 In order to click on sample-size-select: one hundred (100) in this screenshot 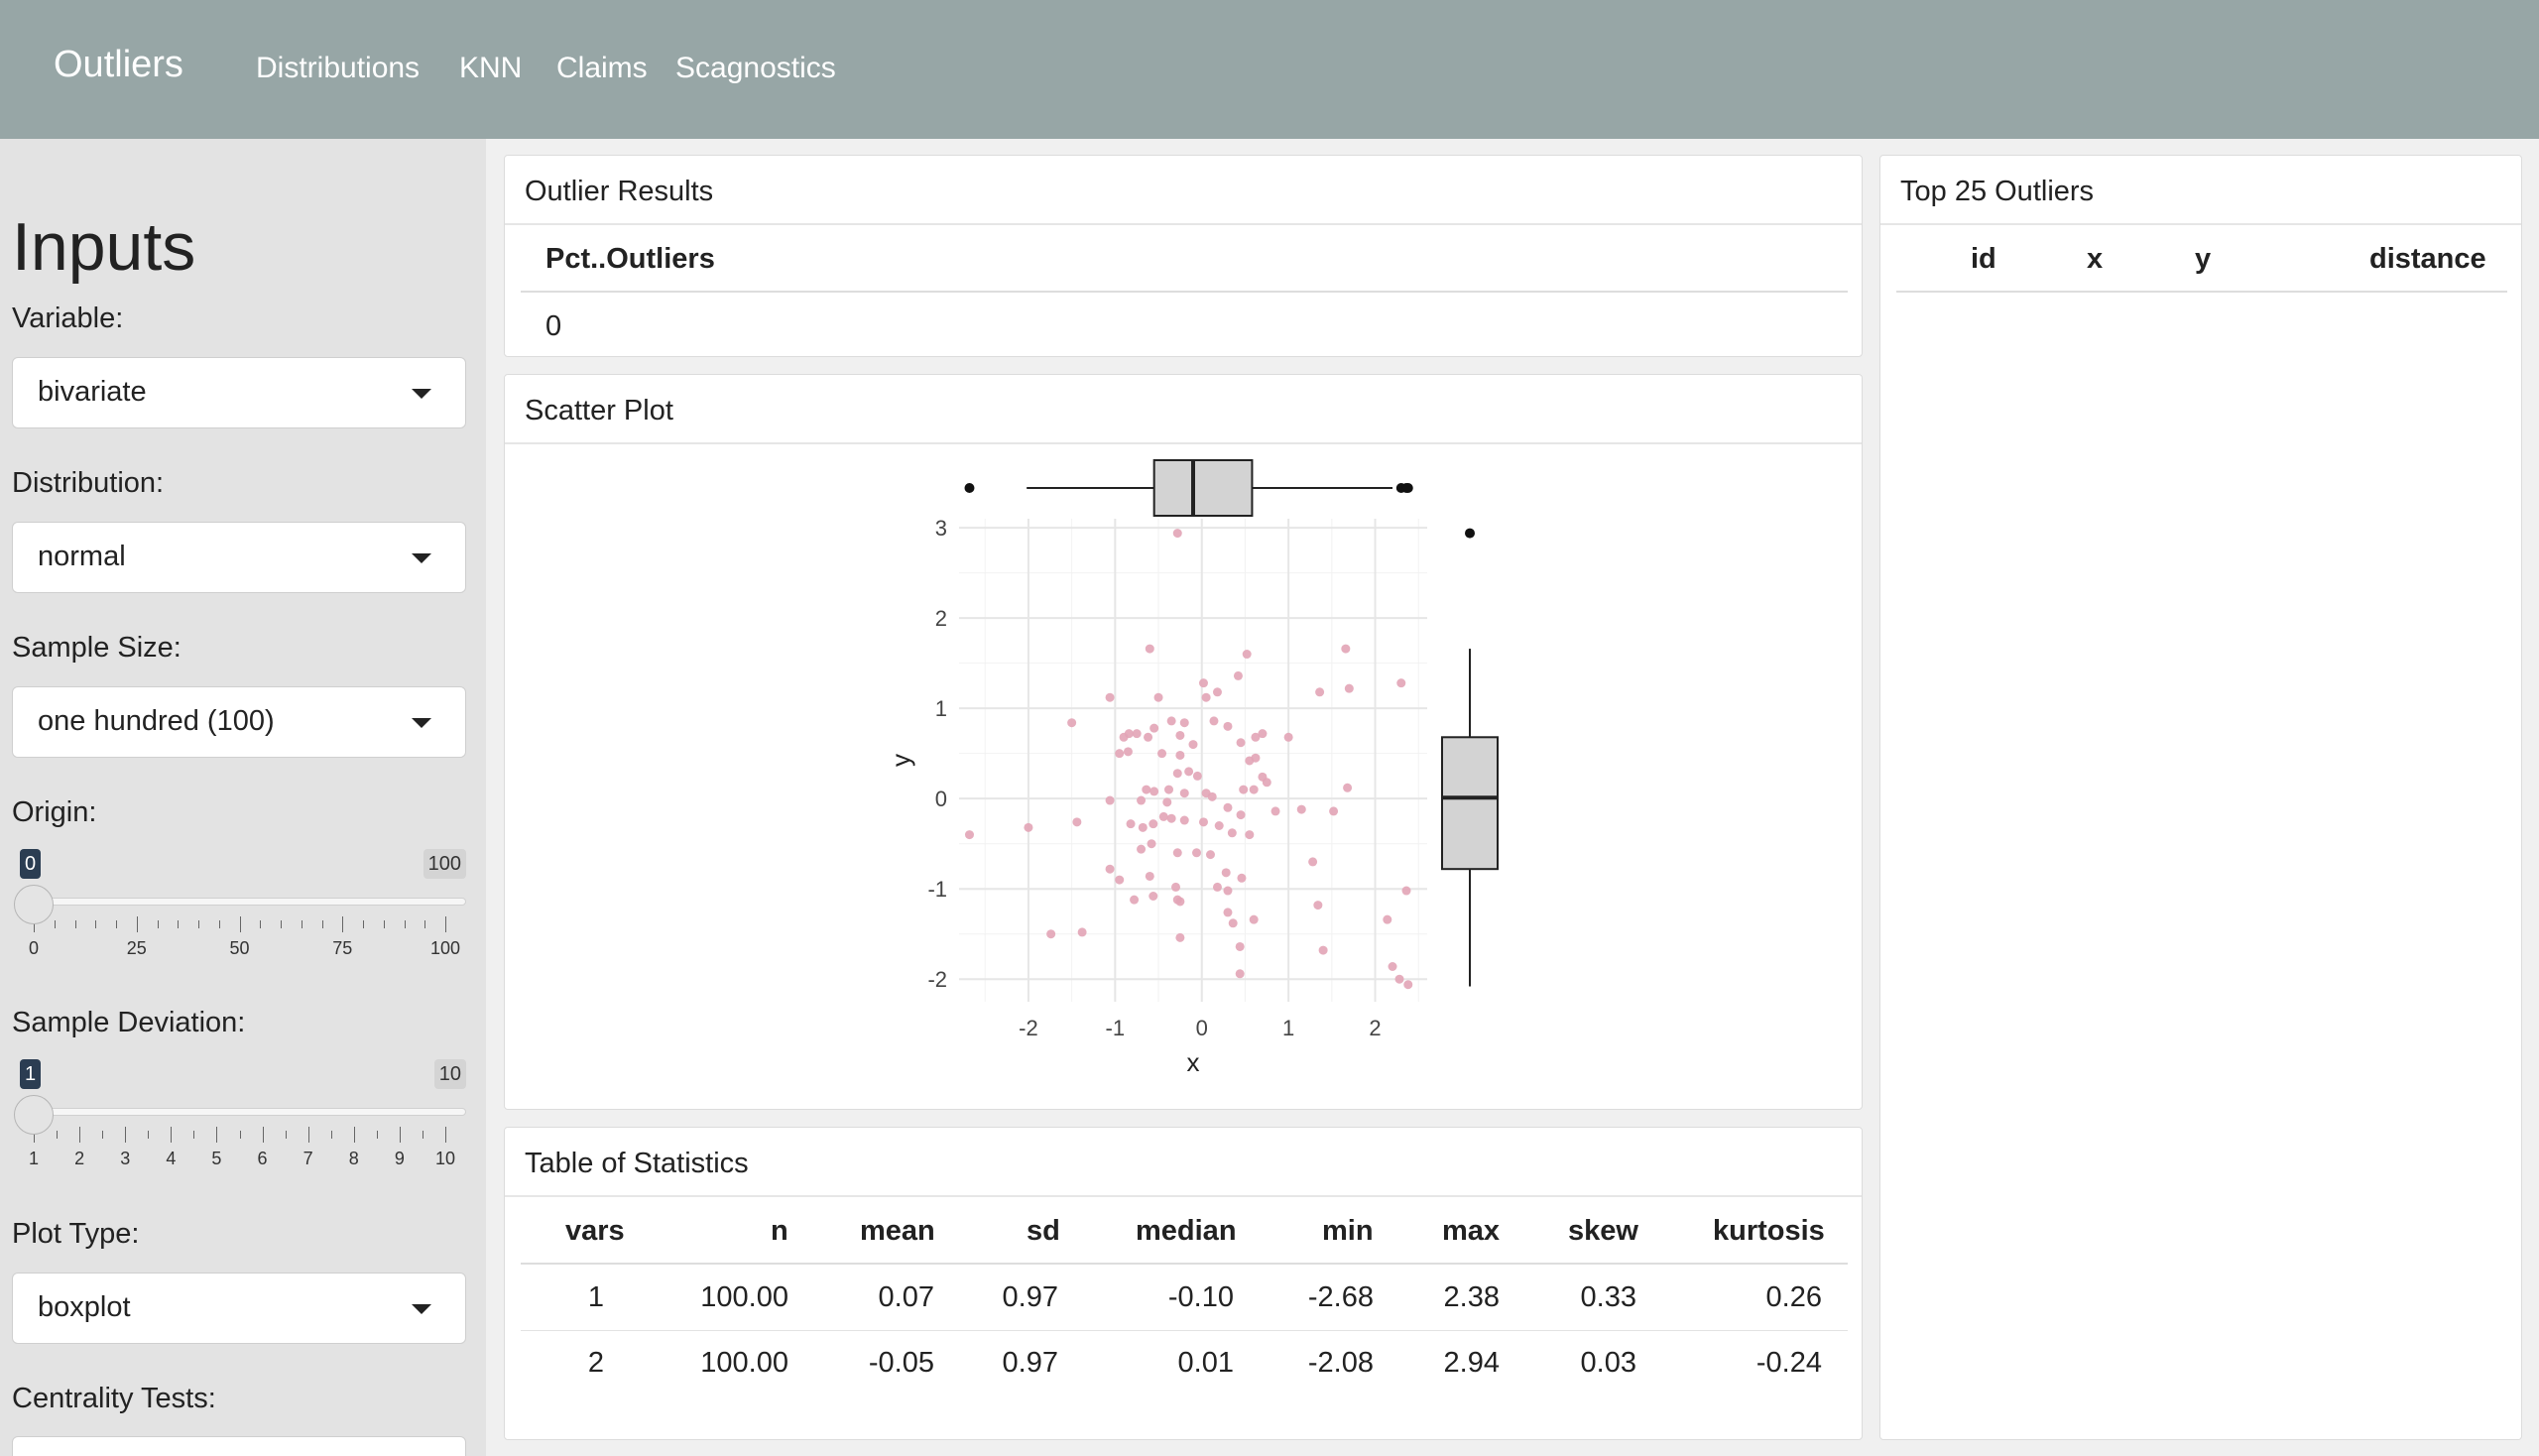, I will do `click(239, 722)`.